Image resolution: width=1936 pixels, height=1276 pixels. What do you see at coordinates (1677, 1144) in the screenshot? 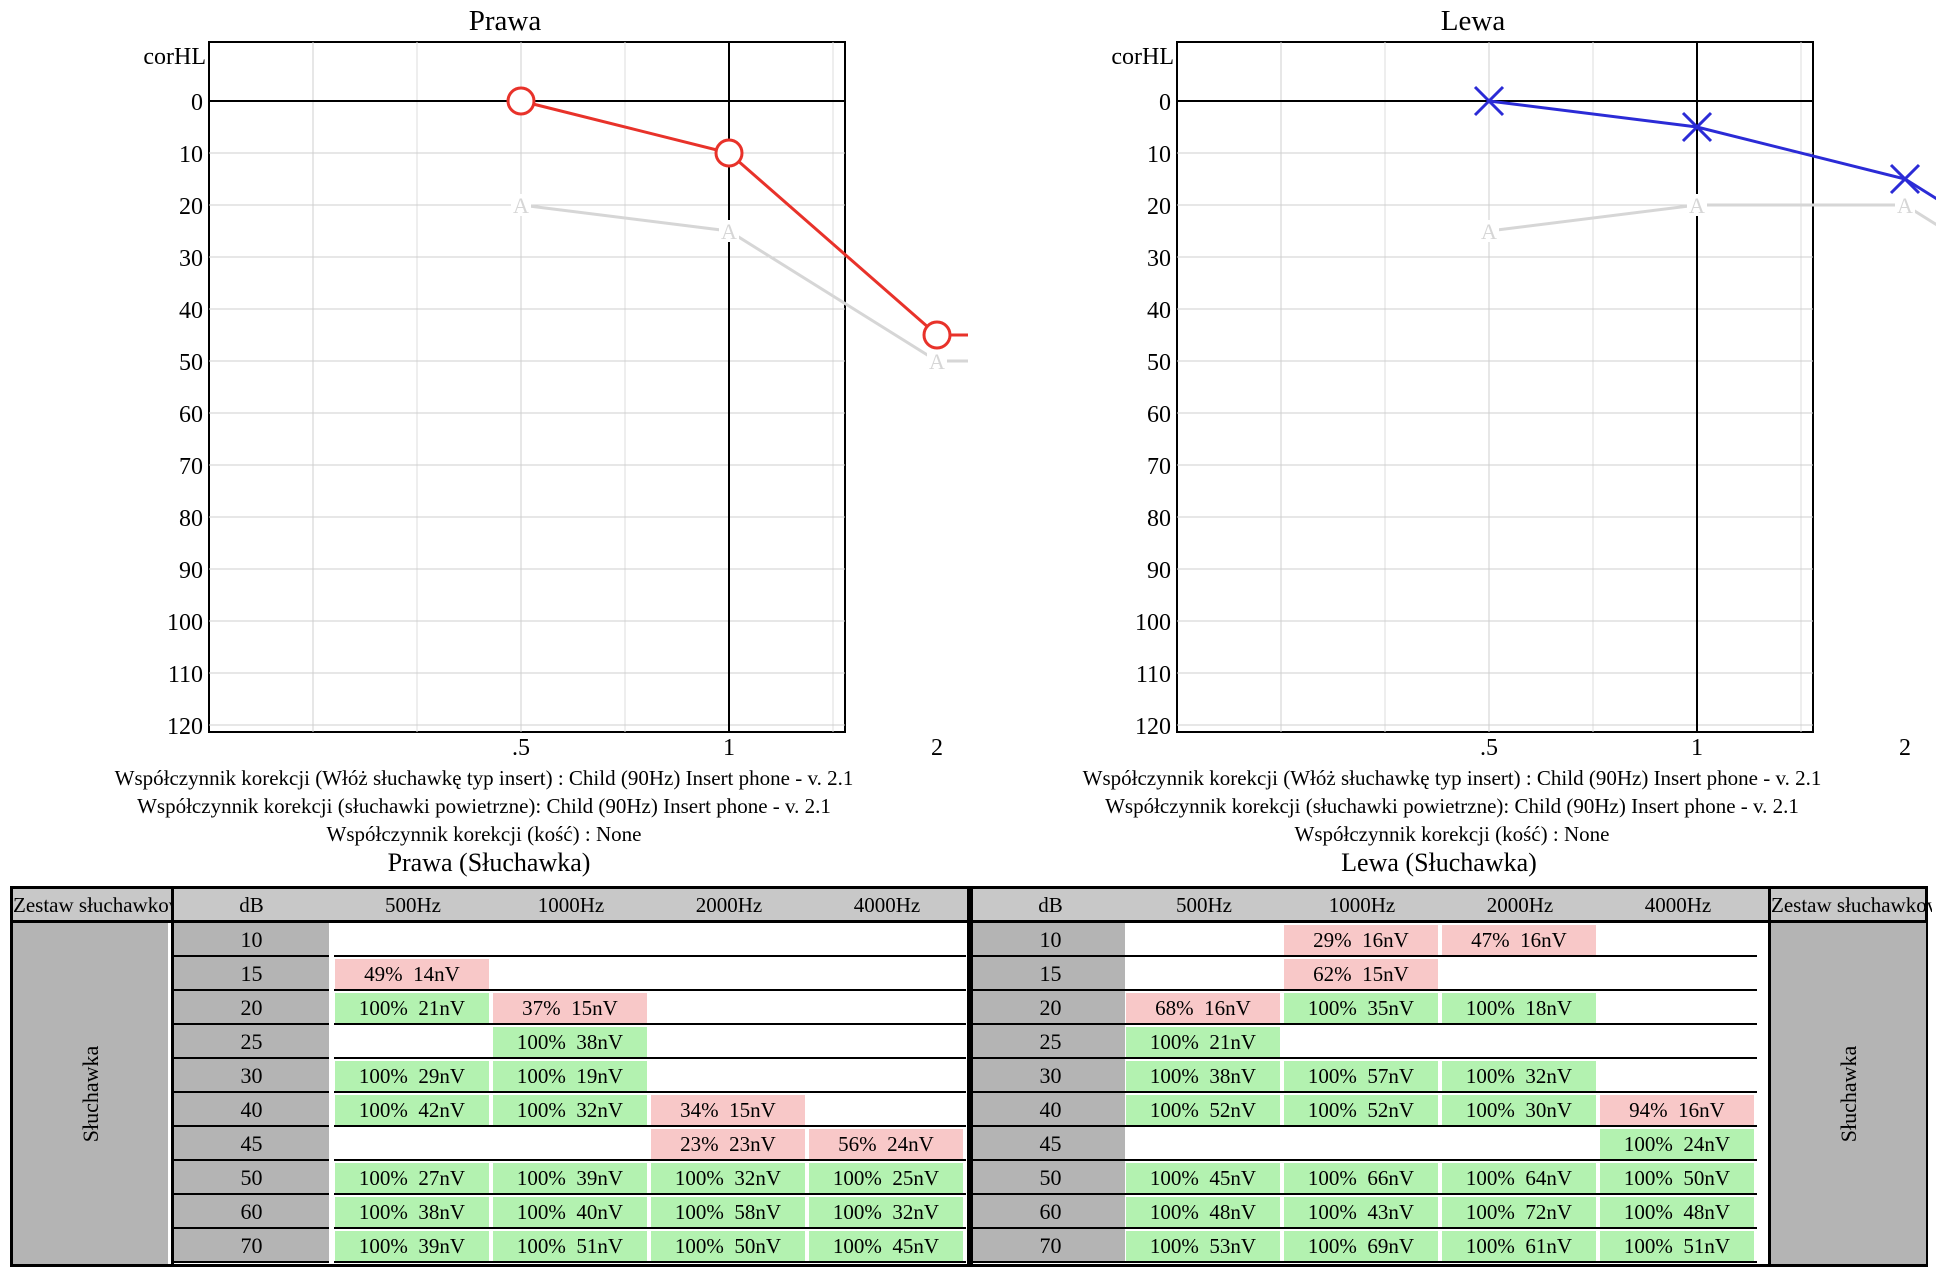
I see `result-cell: 100% 24nV` at bounding box center [1677, 1144].